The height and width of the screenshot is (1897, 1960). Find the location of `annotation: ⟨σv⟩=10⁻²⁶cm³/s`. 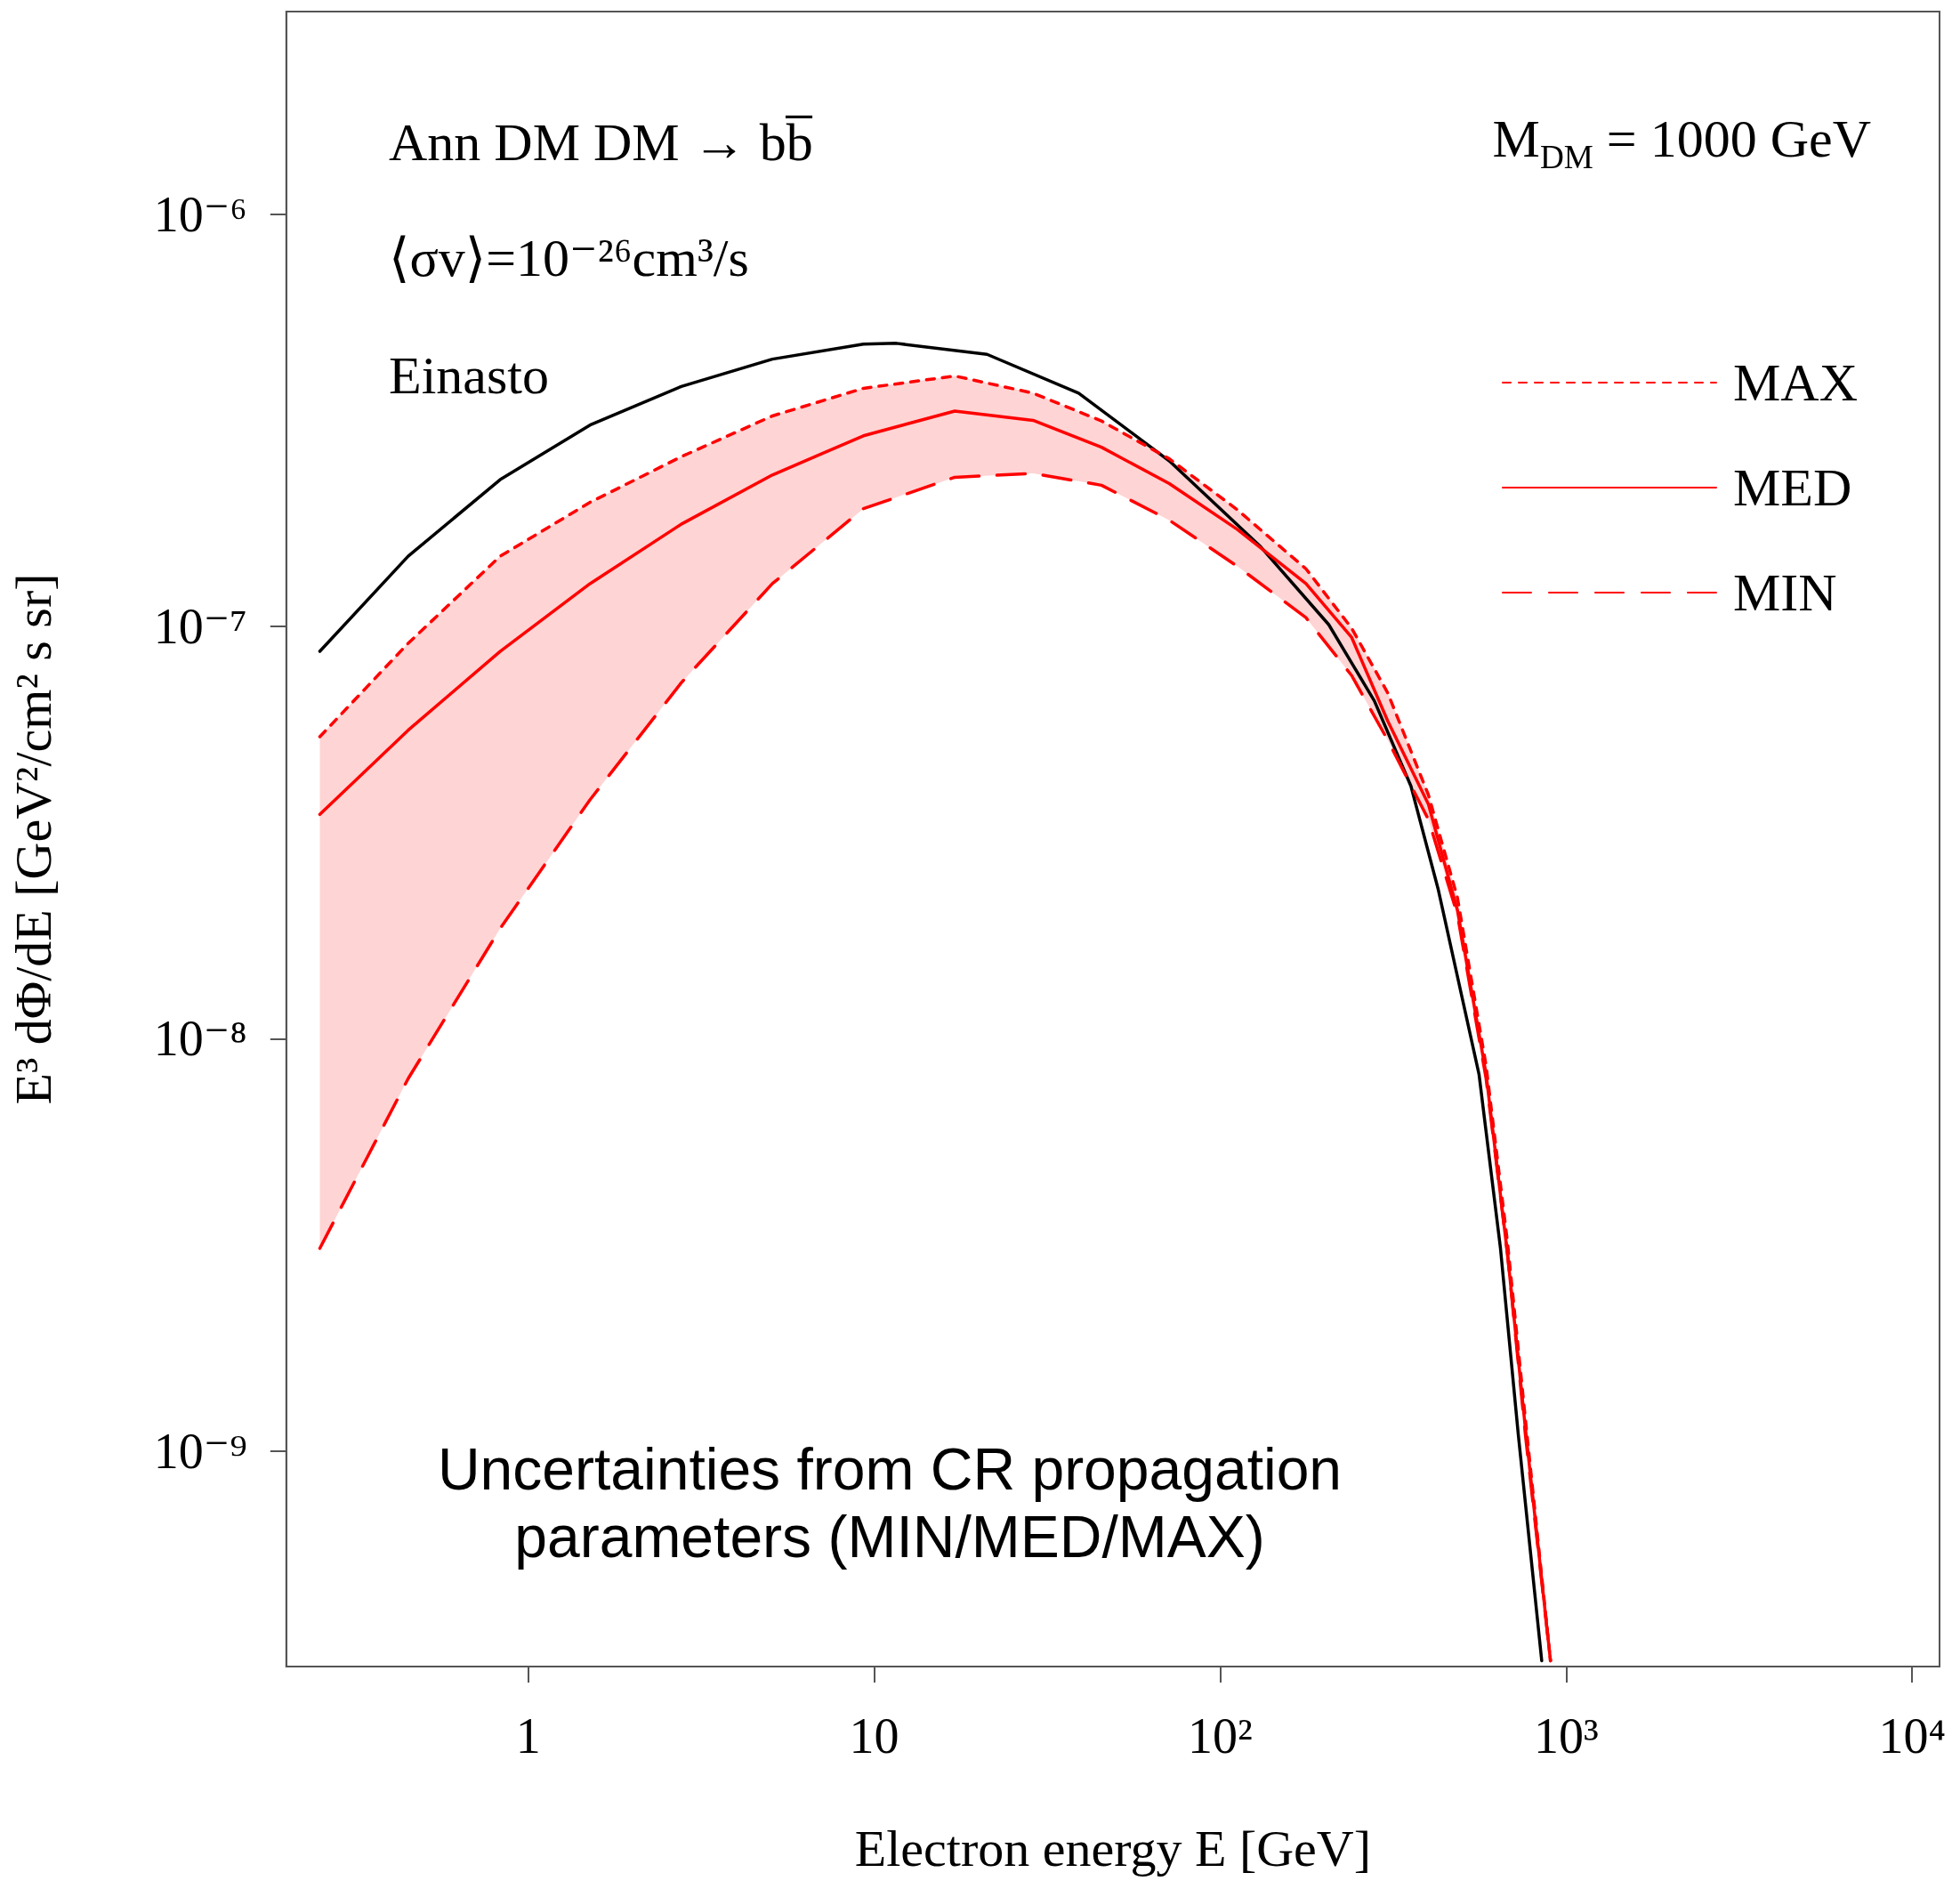

annotation: ⟨σv⟩=10⁻²⁶cm³/s is located at coordinates (569, 258).